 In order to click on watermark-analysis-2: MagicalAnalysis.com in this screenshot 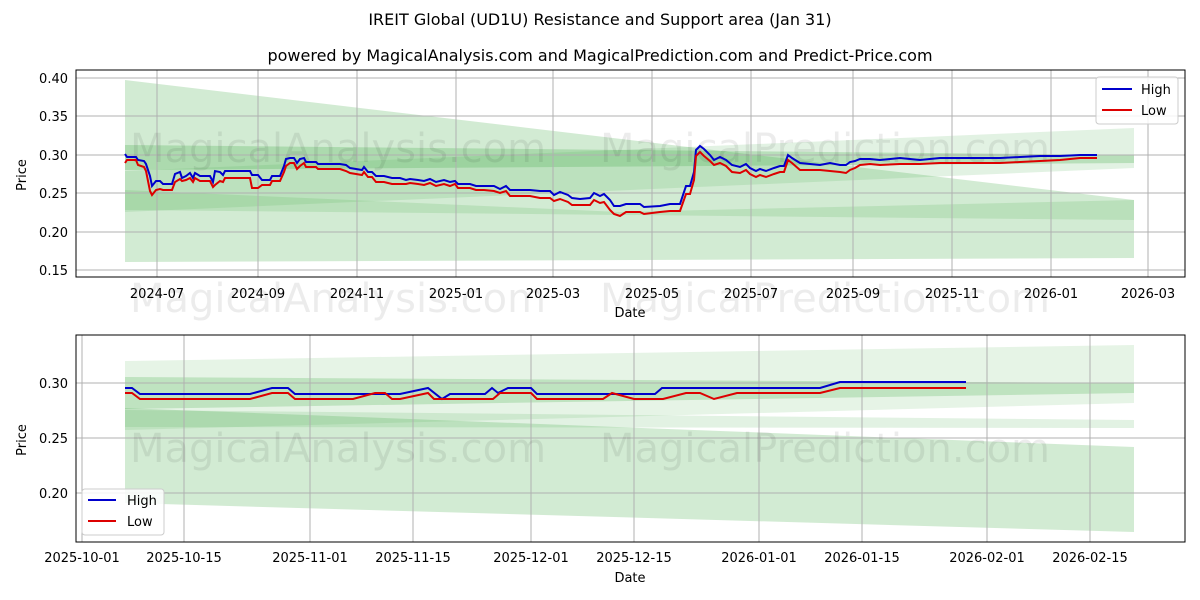, I will do `click(338, 299)`.